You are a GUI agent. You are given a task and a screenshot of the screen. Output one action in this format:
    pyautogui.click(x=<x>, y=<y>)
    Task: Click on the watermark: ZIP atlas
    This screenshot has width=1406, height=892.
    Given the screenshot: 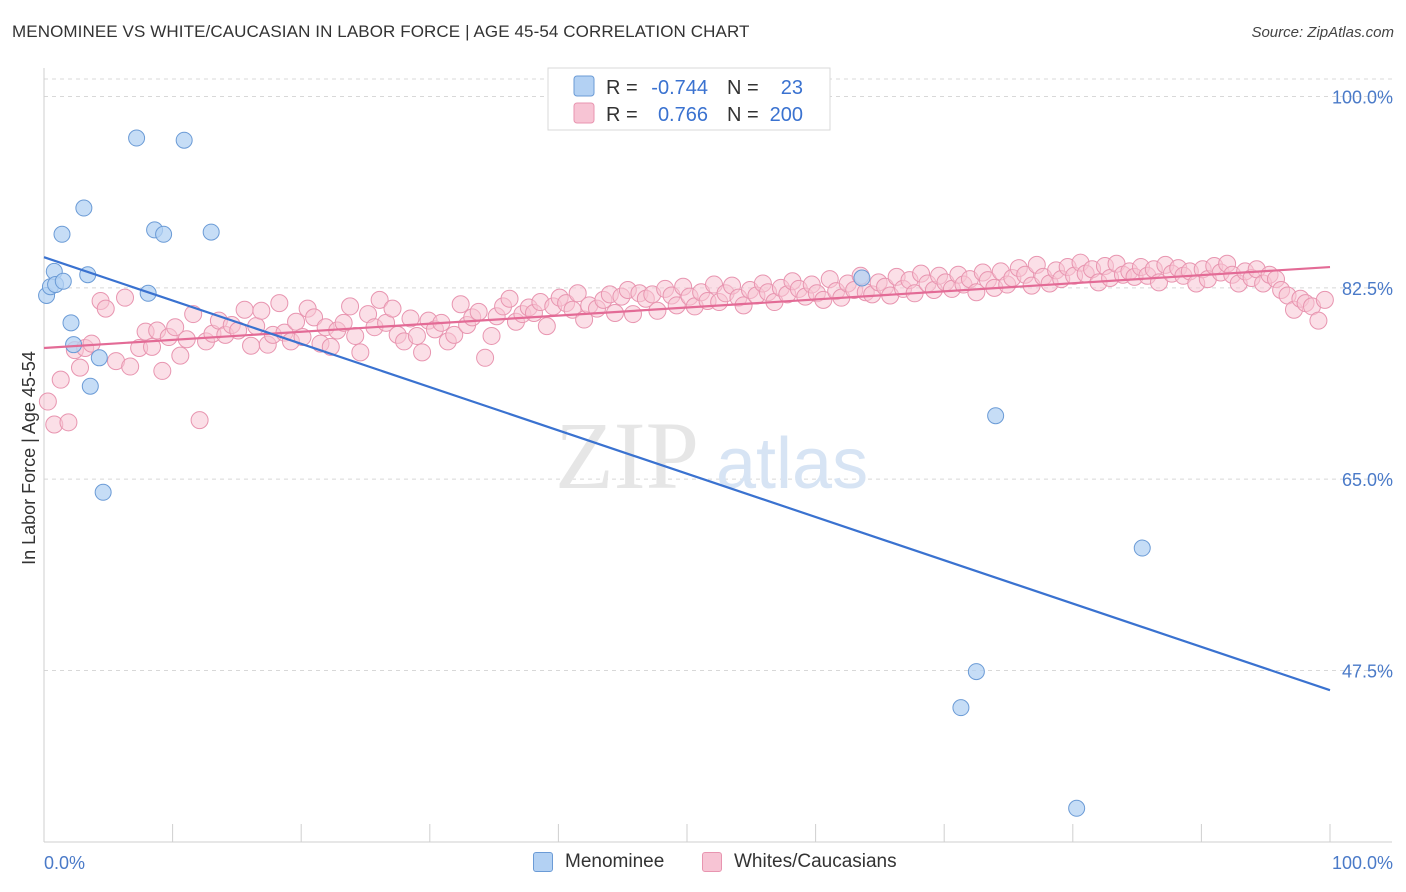 What is the action you would take?
    pyautogui.click(x=711, y=455)
    